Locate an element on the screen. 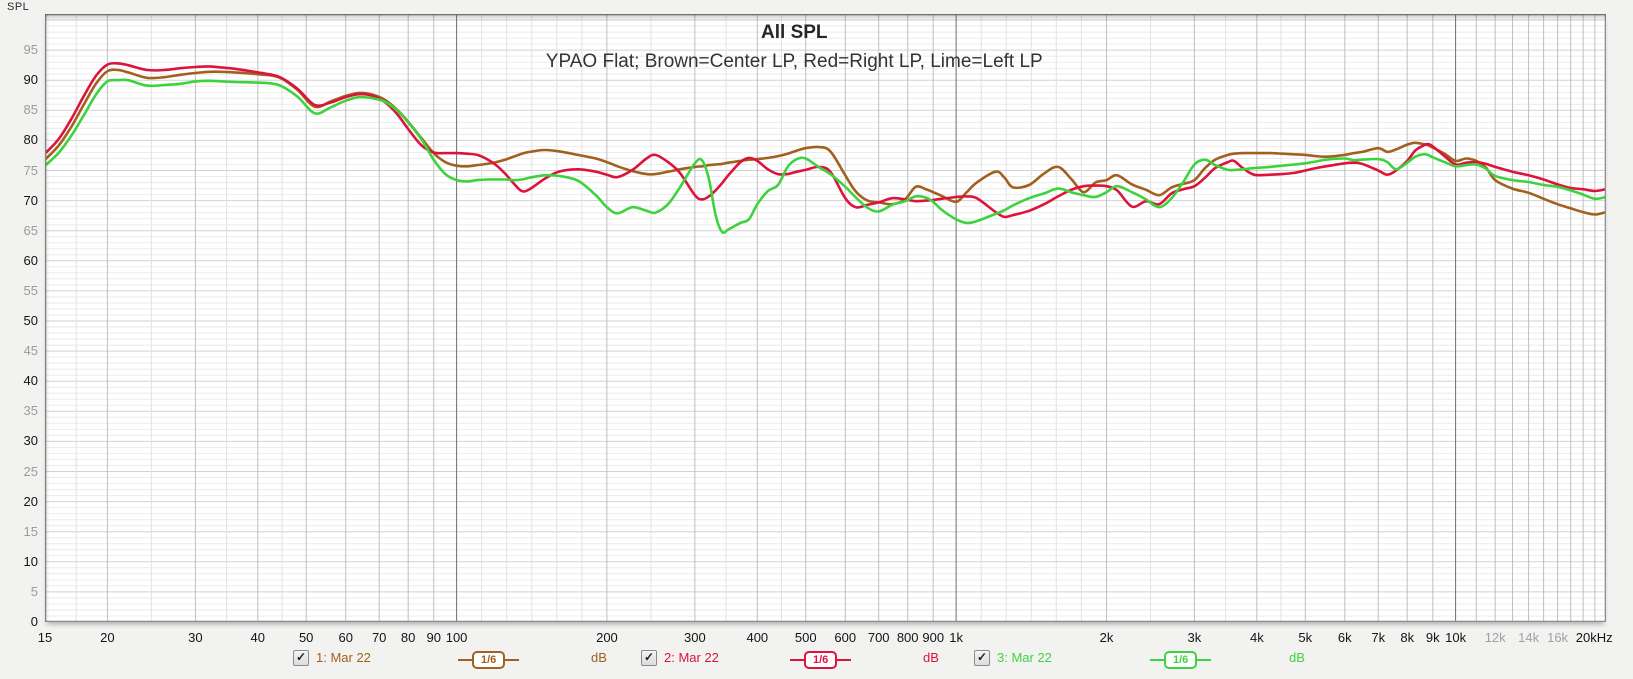 The width and height of the screenshot is (1633, 679). y-tick-label: 30 is located at coordinates (30, 441).